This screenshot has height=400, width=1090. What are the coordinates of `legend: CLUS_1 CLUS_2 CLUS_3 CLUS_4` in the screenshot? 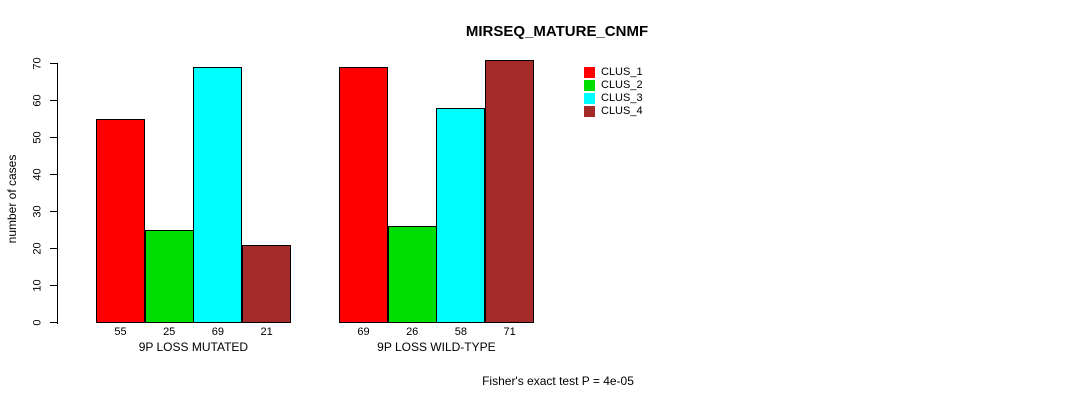 It's located at (613, 92).